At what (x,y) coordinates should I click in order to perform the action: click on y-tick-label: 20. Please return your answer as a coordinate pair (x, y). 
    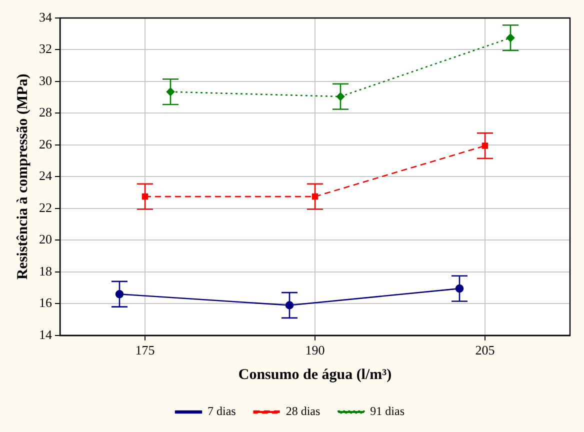
    Looking at the image, I should click on (45, 239).